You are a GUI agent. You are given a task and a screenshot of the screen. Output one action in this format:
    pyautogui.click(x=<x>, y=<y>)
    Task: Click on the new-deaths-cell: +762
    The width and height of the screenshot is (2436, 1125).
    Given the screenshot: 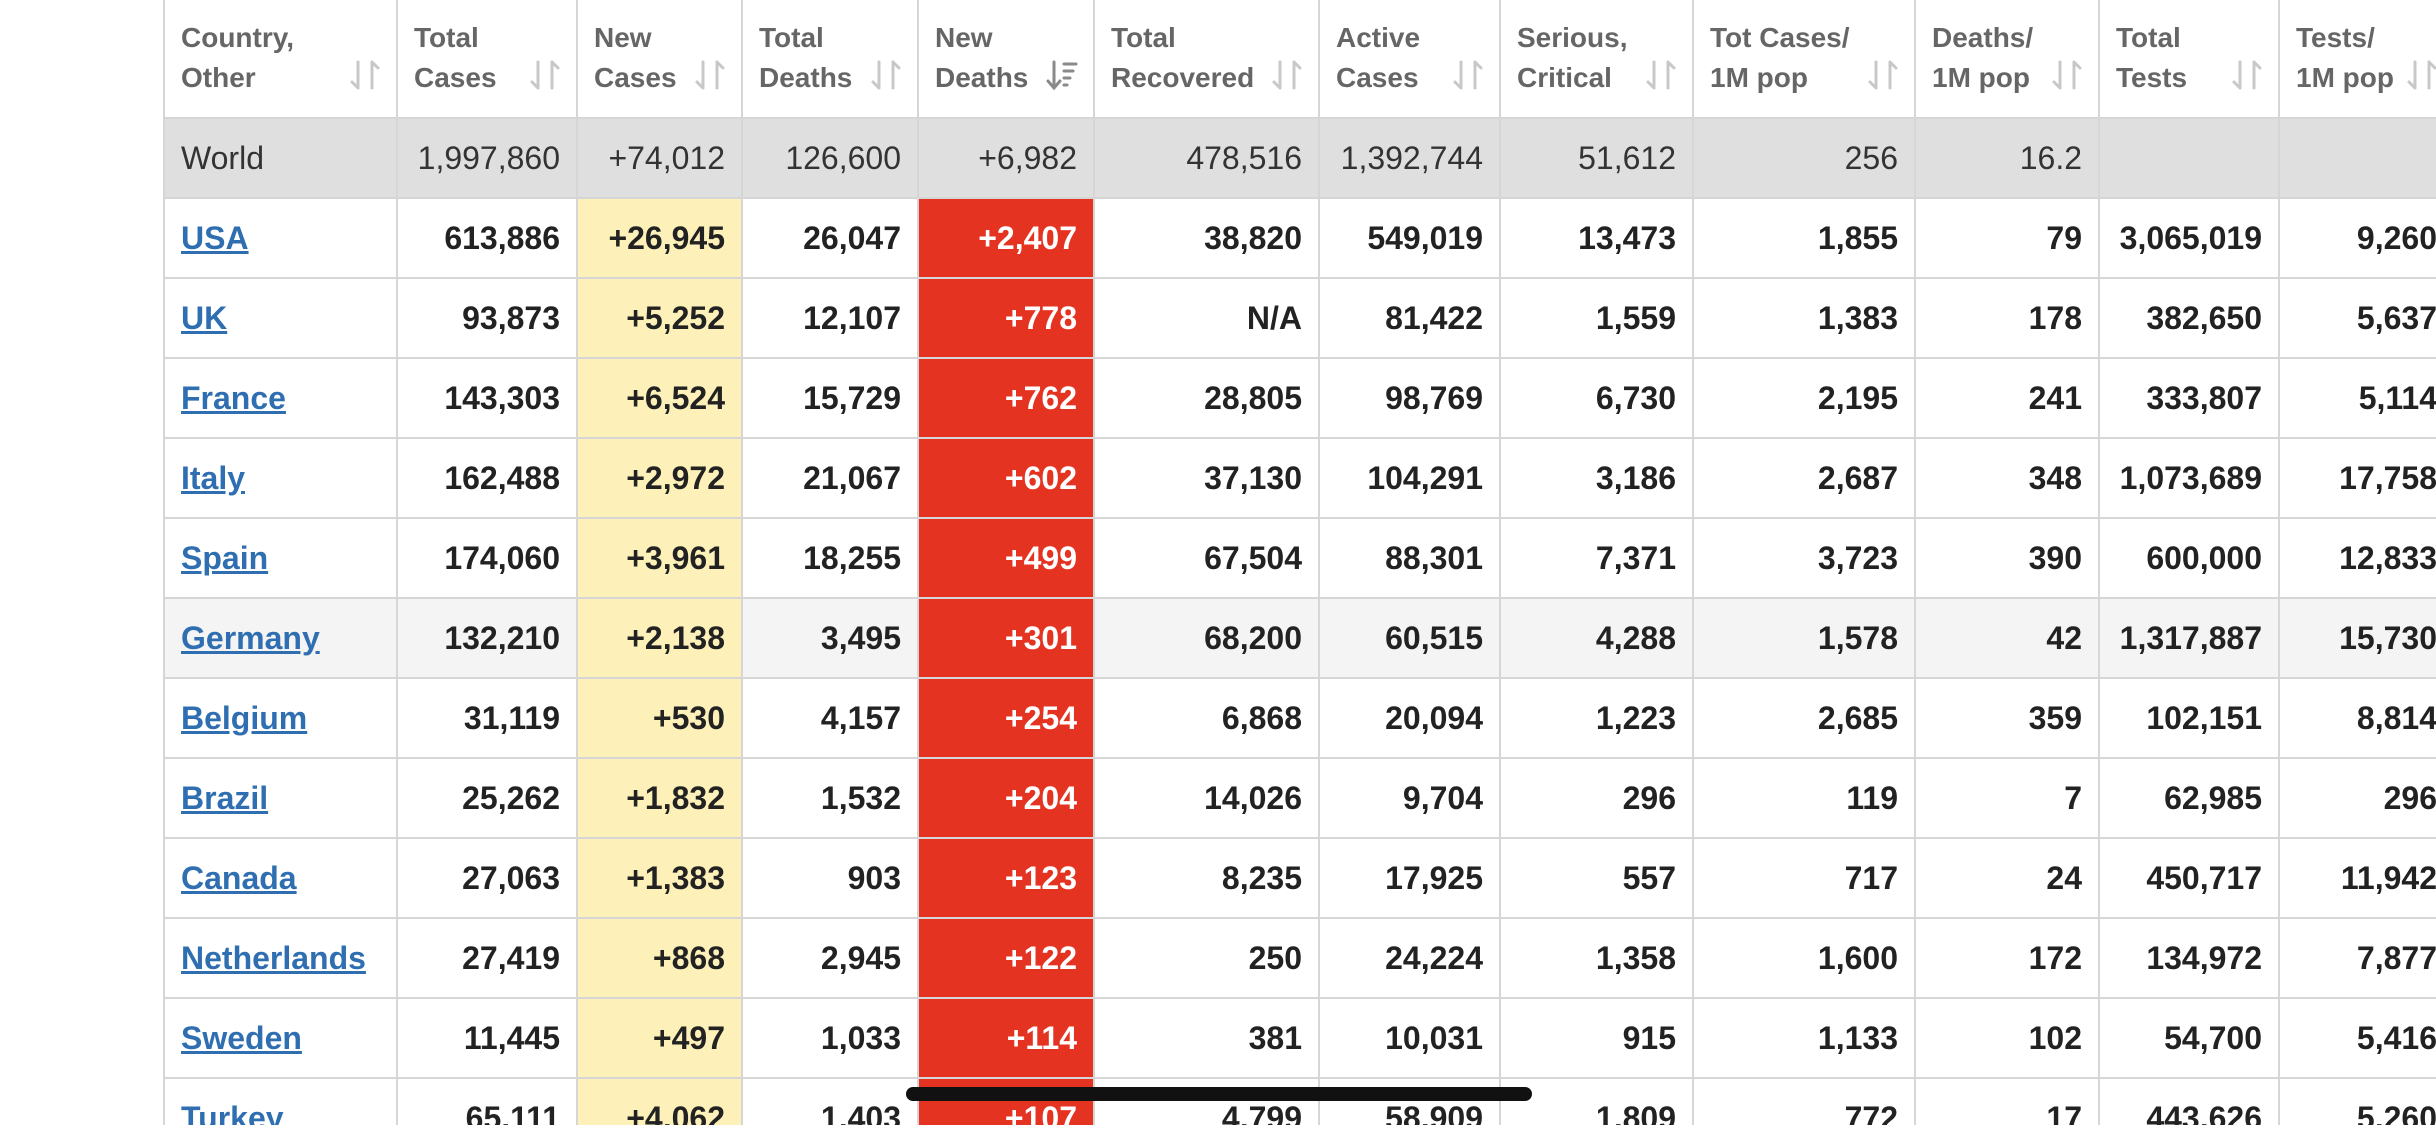 What is the action you would take?
    pyautogui.click(x=1006, y=398)
    